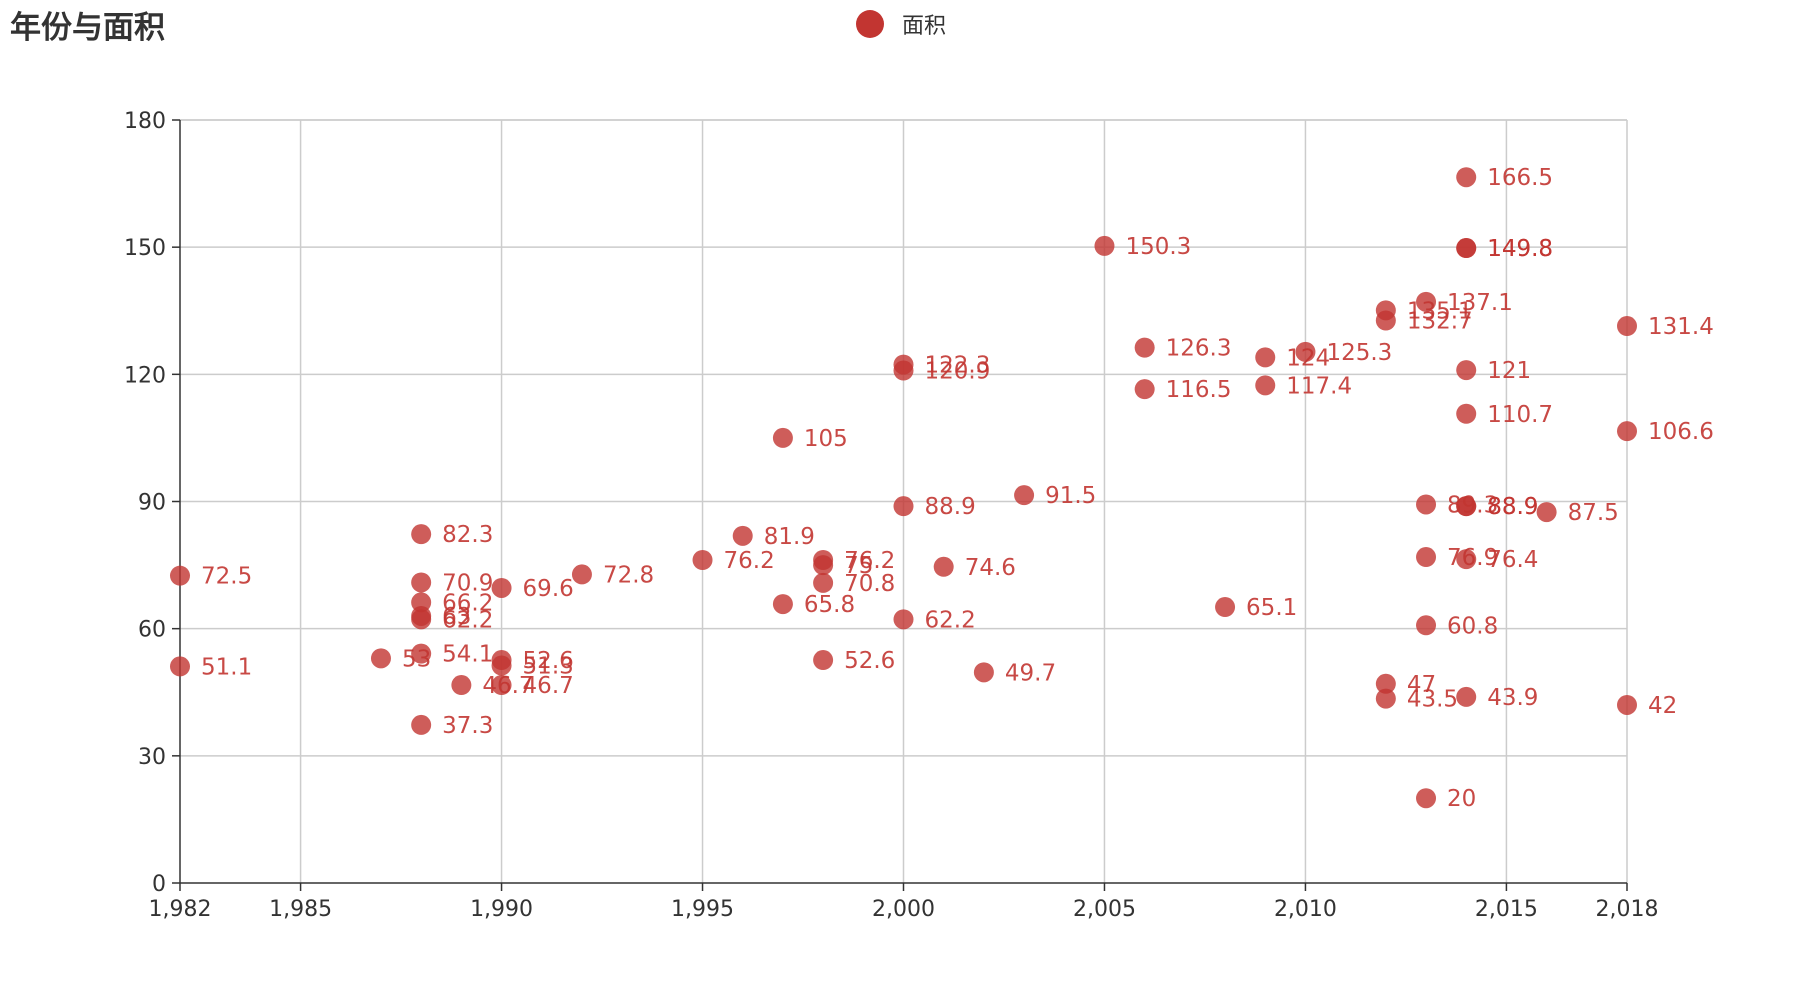 Image resolution: width=1800 pixels, height=1000 pixels. What do you see at coordinates (145, 248) in the screenshot?
I see `y-tick-label: 150` at bounding box center [145, 248].